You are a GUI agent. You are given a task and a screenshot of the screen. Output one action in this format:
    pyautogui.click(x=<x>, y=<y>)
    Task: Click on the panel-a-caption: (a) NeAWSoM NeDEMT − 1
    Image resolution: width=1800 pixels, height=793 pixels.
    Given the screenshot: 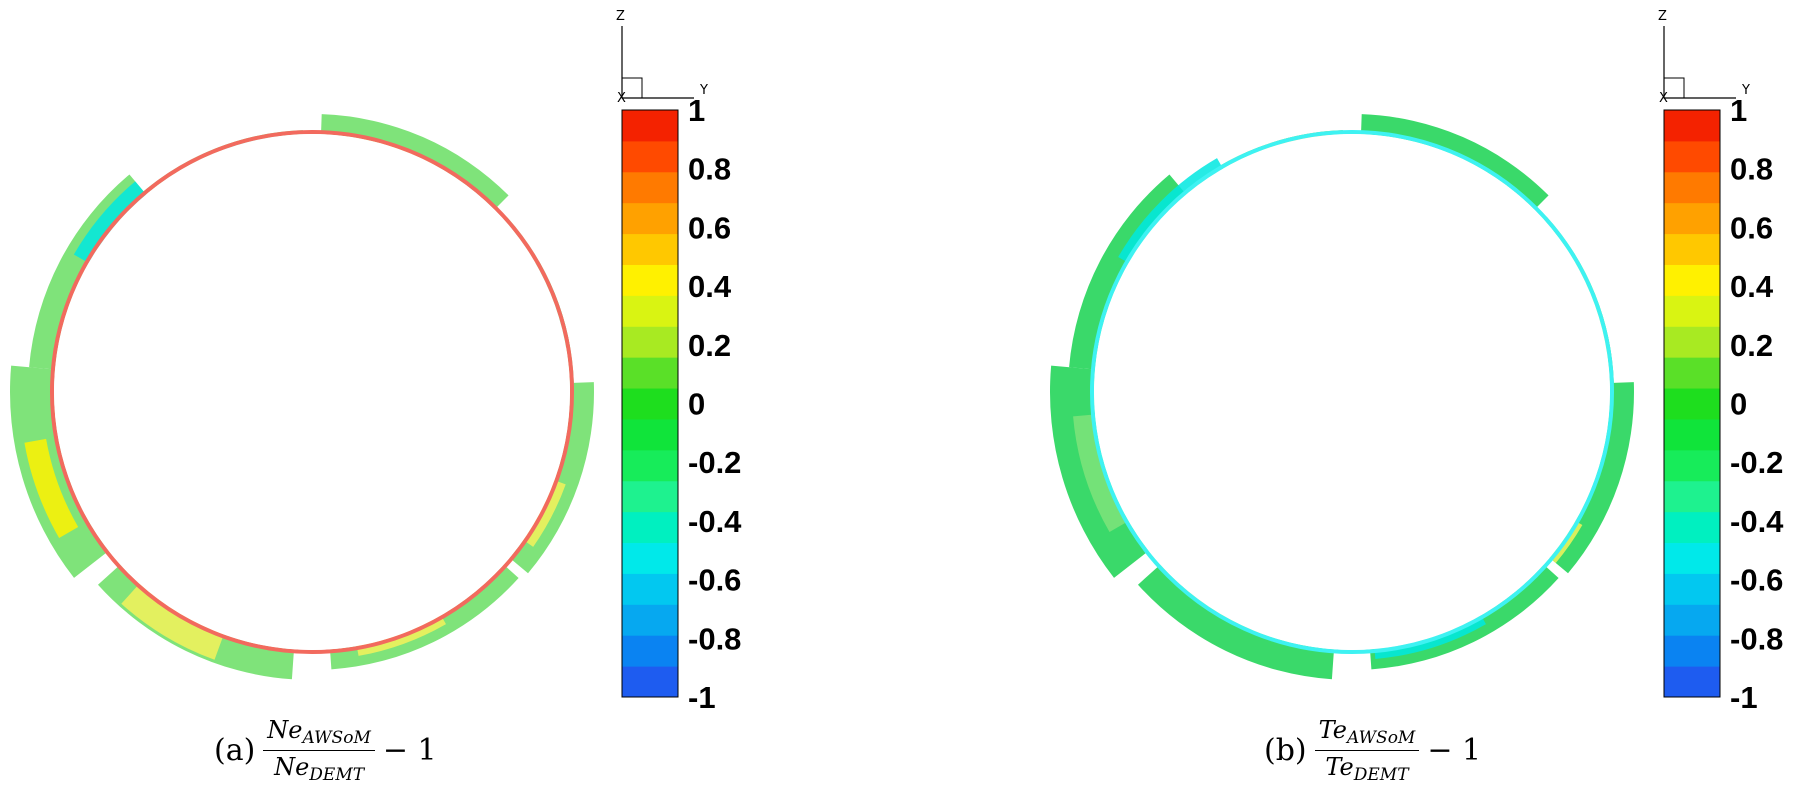 What is the action you would take?
    pyautogui.click(x=325, y=750)
    